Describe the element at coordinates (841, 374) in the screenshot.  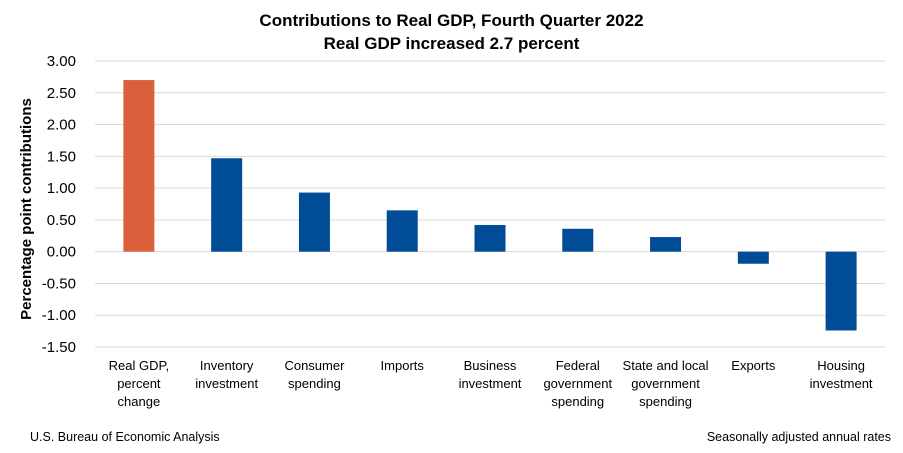
I see `x-category-label: Housing investment` at that location.